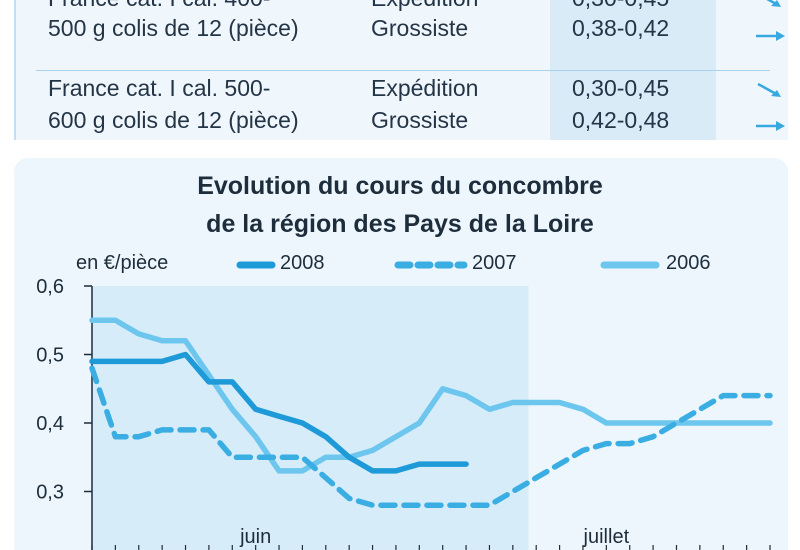 Image resolution: width=800 pixels, height=550 pixels. Describe the element at coordinates (606, 537) in the screenshot. I see `x-month-label: juillet` at that location.